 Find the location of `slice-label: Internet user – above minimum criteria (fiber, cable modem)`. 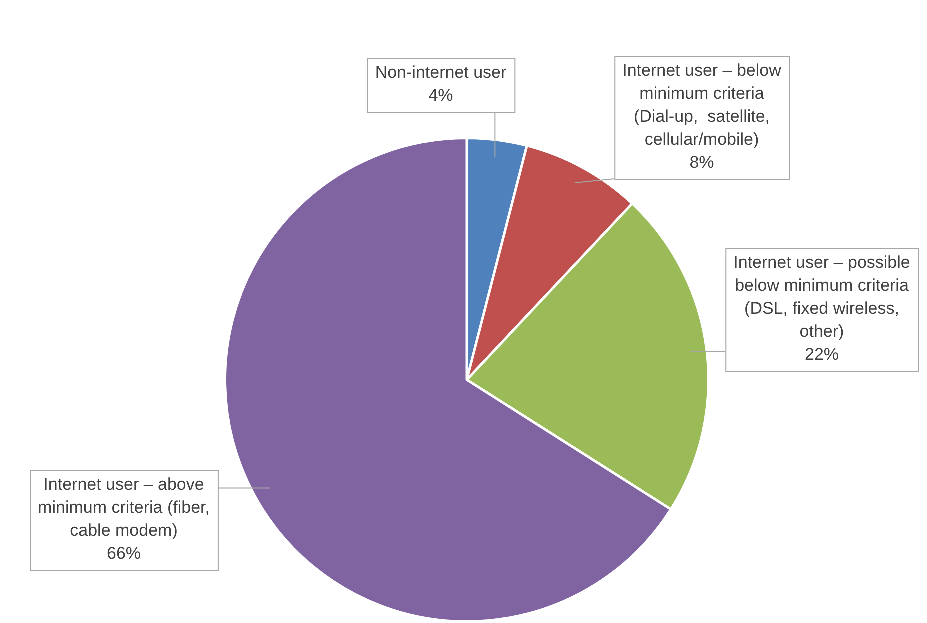

slice-label: Internet user – above minimum criteria (fiber, cable modem) is located at coordinates (124, 507).